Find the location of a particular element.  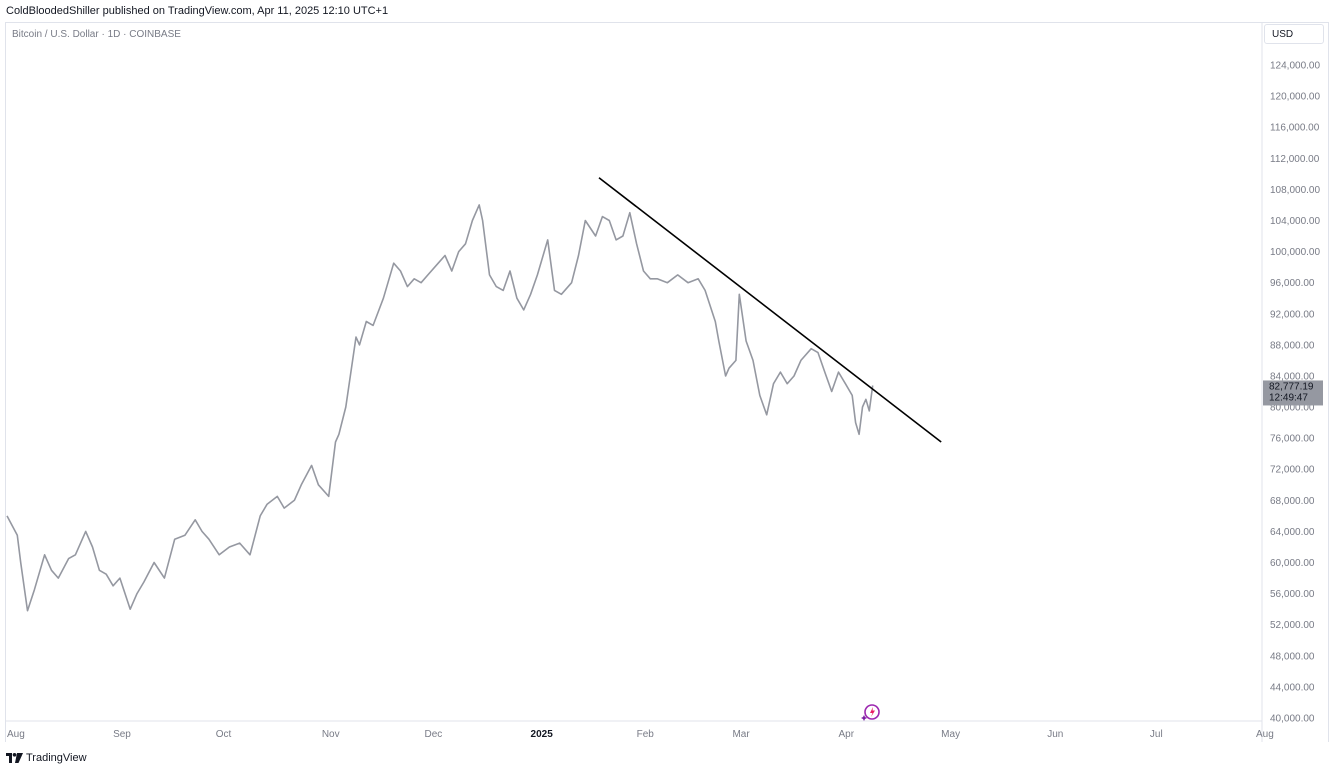

y-tick-label: 120,000.00 is located at coordinates (1295, 97).